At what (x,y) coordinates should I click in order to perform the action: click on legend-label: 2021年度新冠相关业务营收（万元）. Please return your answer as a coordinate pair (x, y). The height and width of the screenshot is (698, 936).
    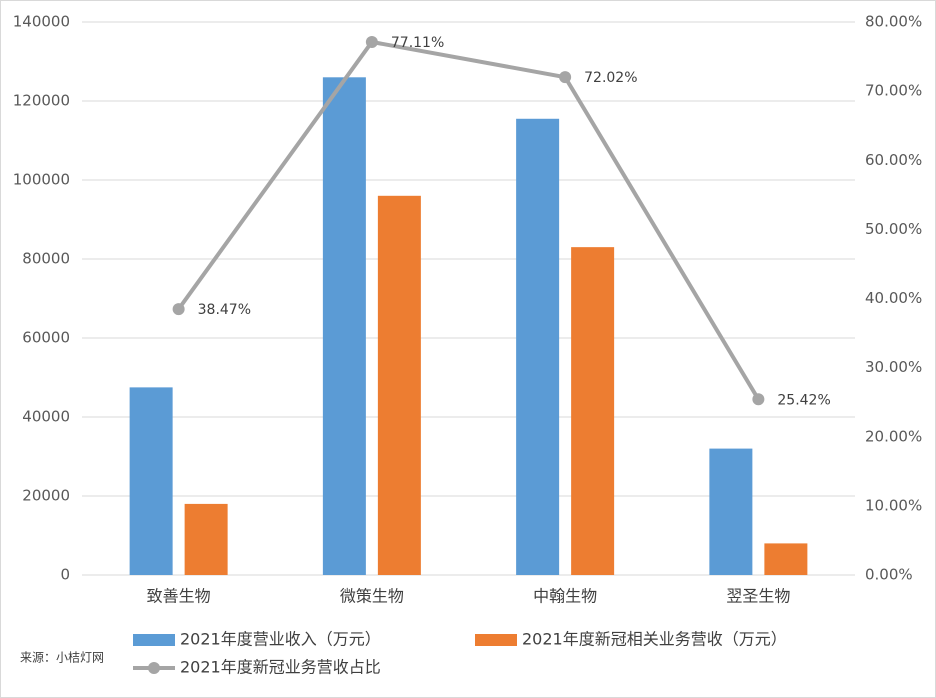
    Looking at the image, I should click on (654, 639).